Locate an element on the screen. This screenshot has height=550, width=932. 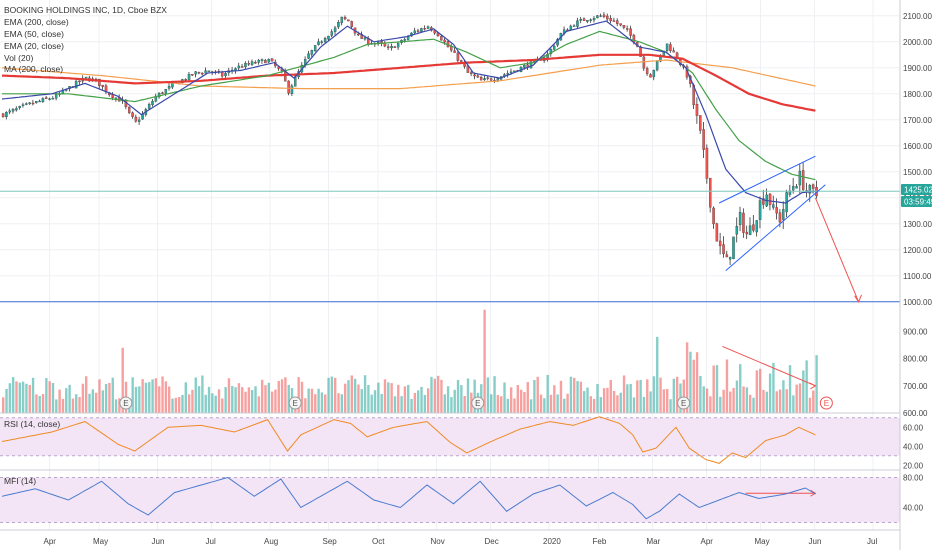
trendline-lower is located at coordinates (775, 227).